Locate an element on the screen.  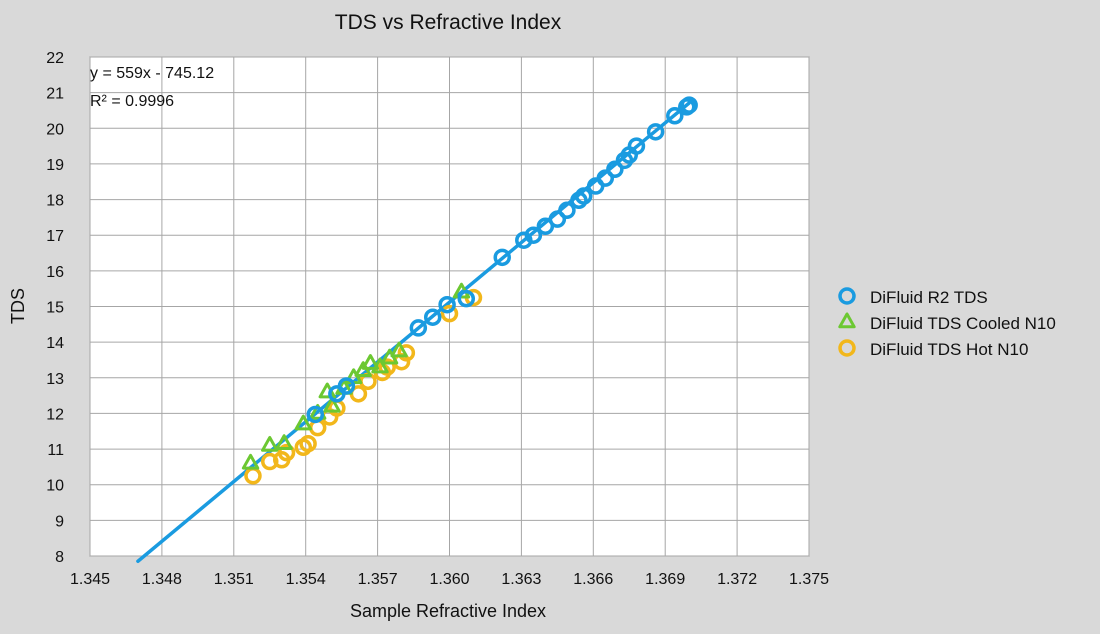
y-tick-label: 12 is located at coordinates (55, 414).